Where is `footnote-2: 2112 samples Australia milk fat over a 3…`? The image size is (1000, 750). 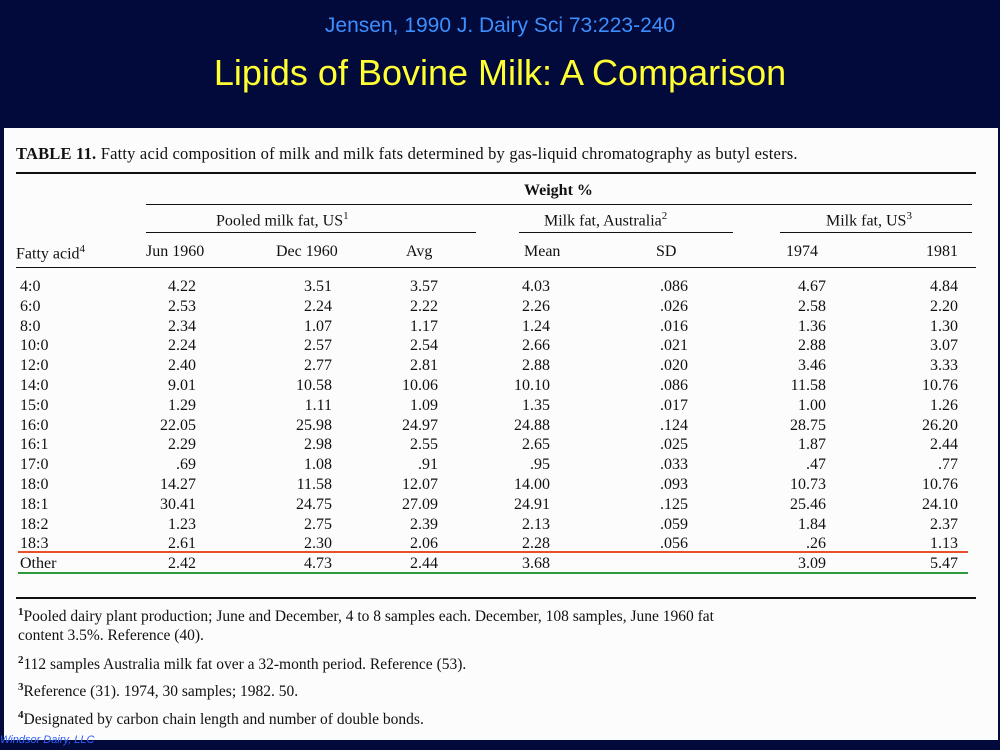 footnote-2: 2112 samples Australia milk fat over a 3… is located at coordinates (242, 664).